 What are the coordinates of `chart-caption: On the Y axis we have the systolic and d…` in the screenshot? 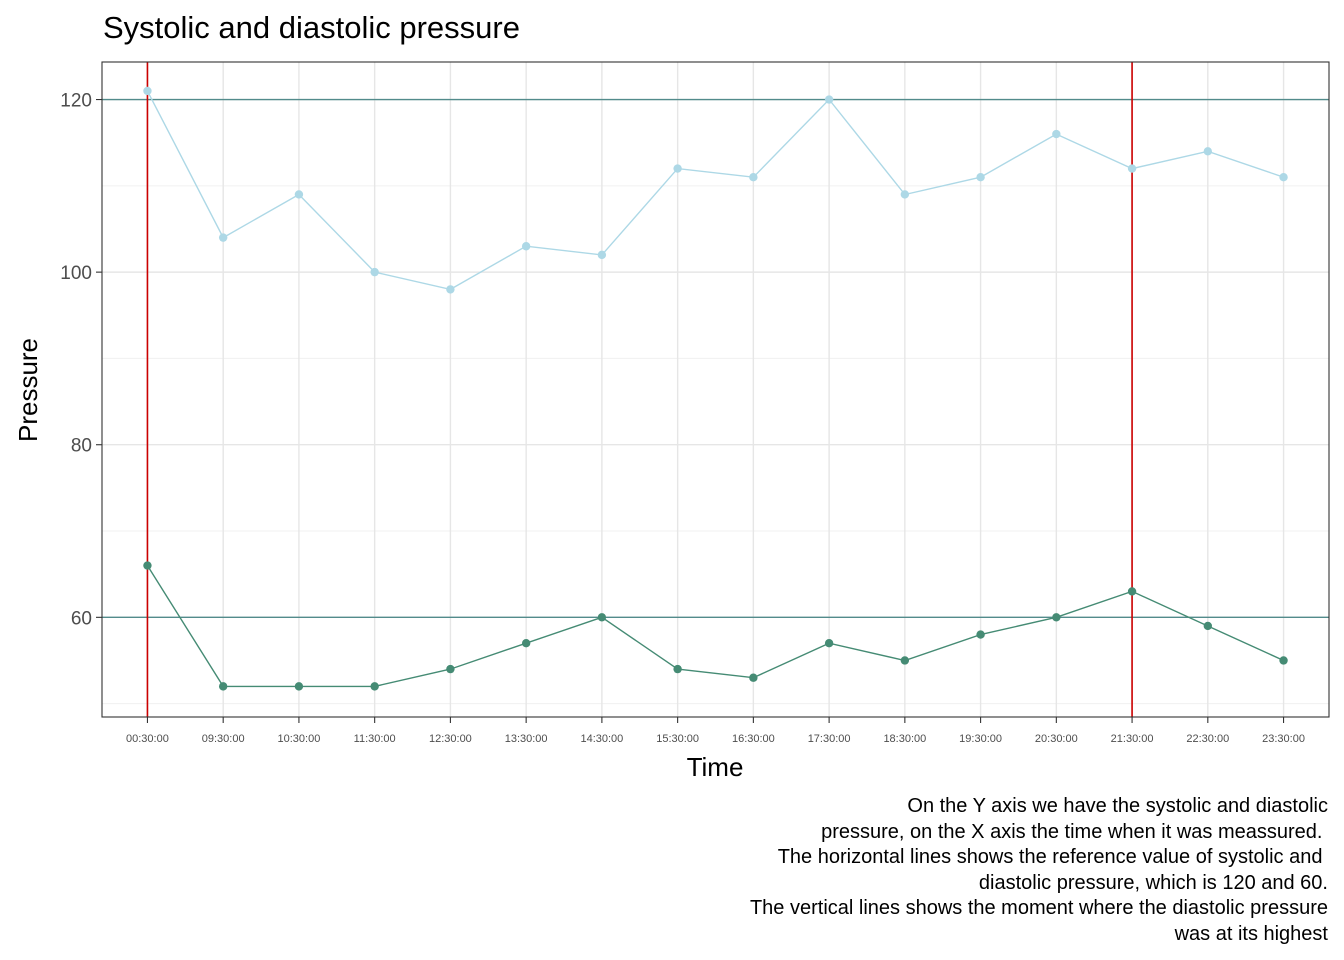 It's located at (968, 871).